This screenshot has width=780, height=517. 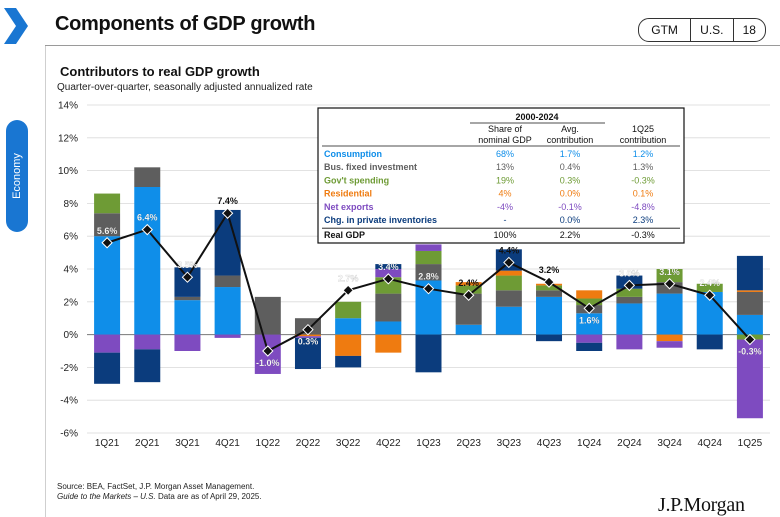 I want to click on real-gdp-label: 3.4%, so click(x=388, y=267).